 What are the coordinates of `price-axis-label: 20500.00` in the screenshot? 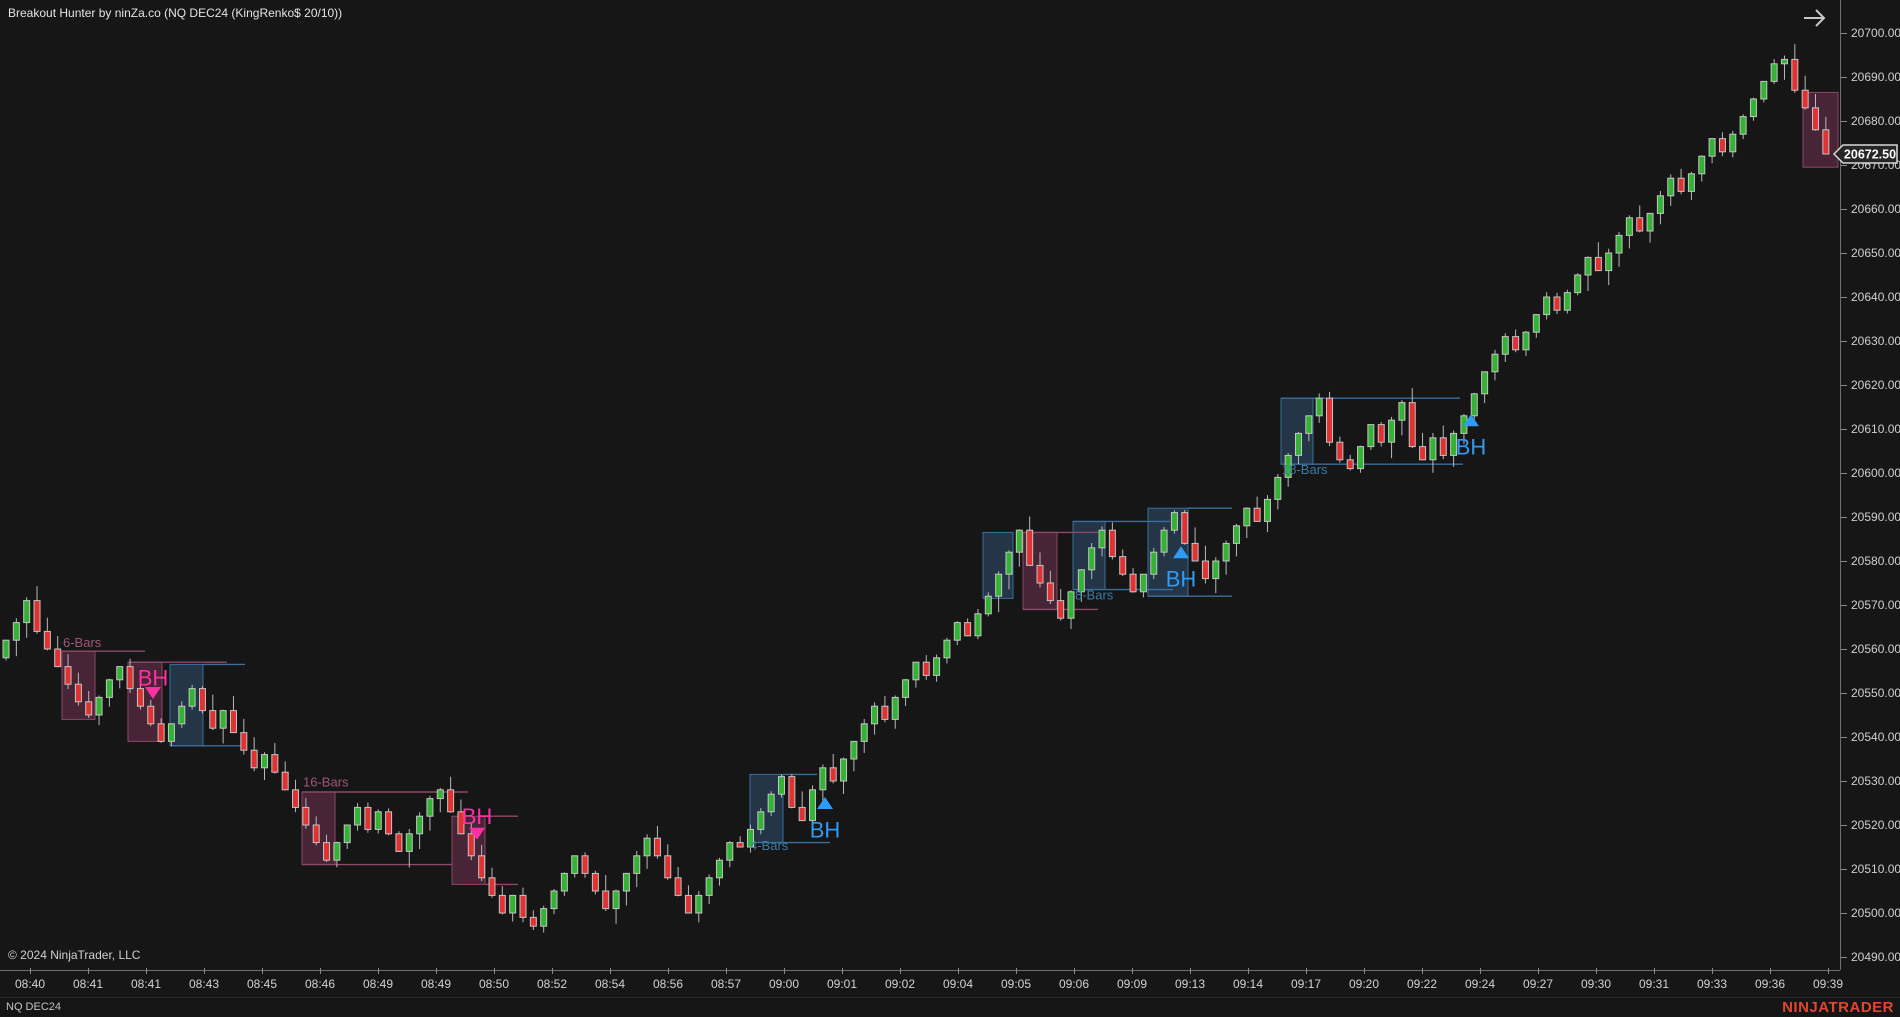 It's located at (1875, 913).